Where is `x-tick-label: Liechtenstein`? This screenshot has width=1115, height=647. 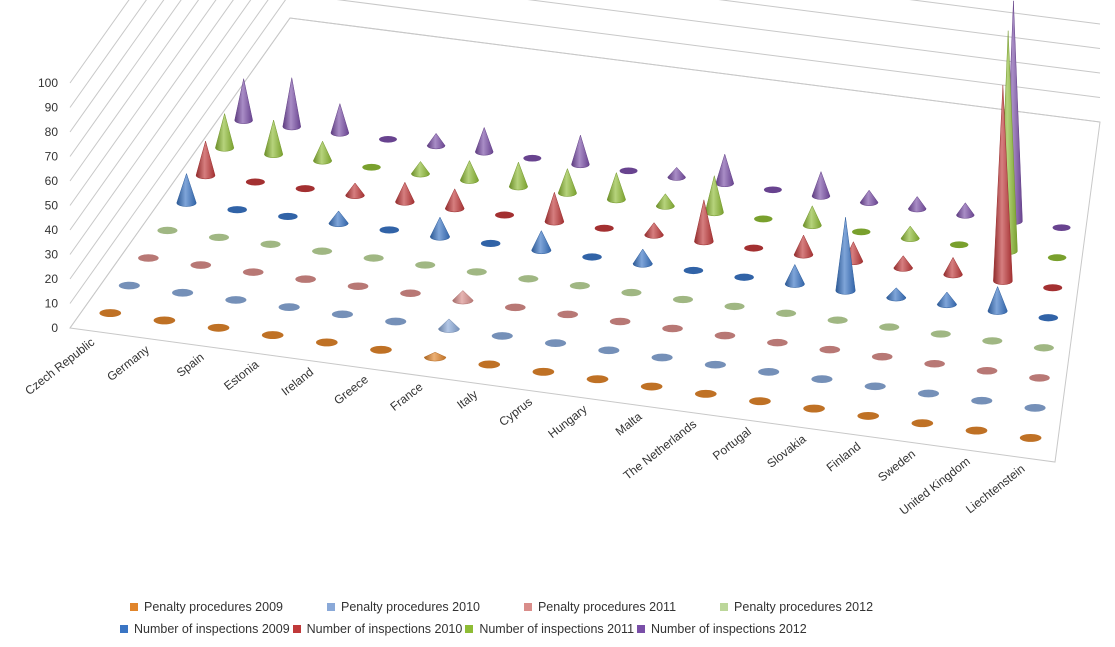 x-tick-label: Liechtenstein is located at coordinates (995, 489).